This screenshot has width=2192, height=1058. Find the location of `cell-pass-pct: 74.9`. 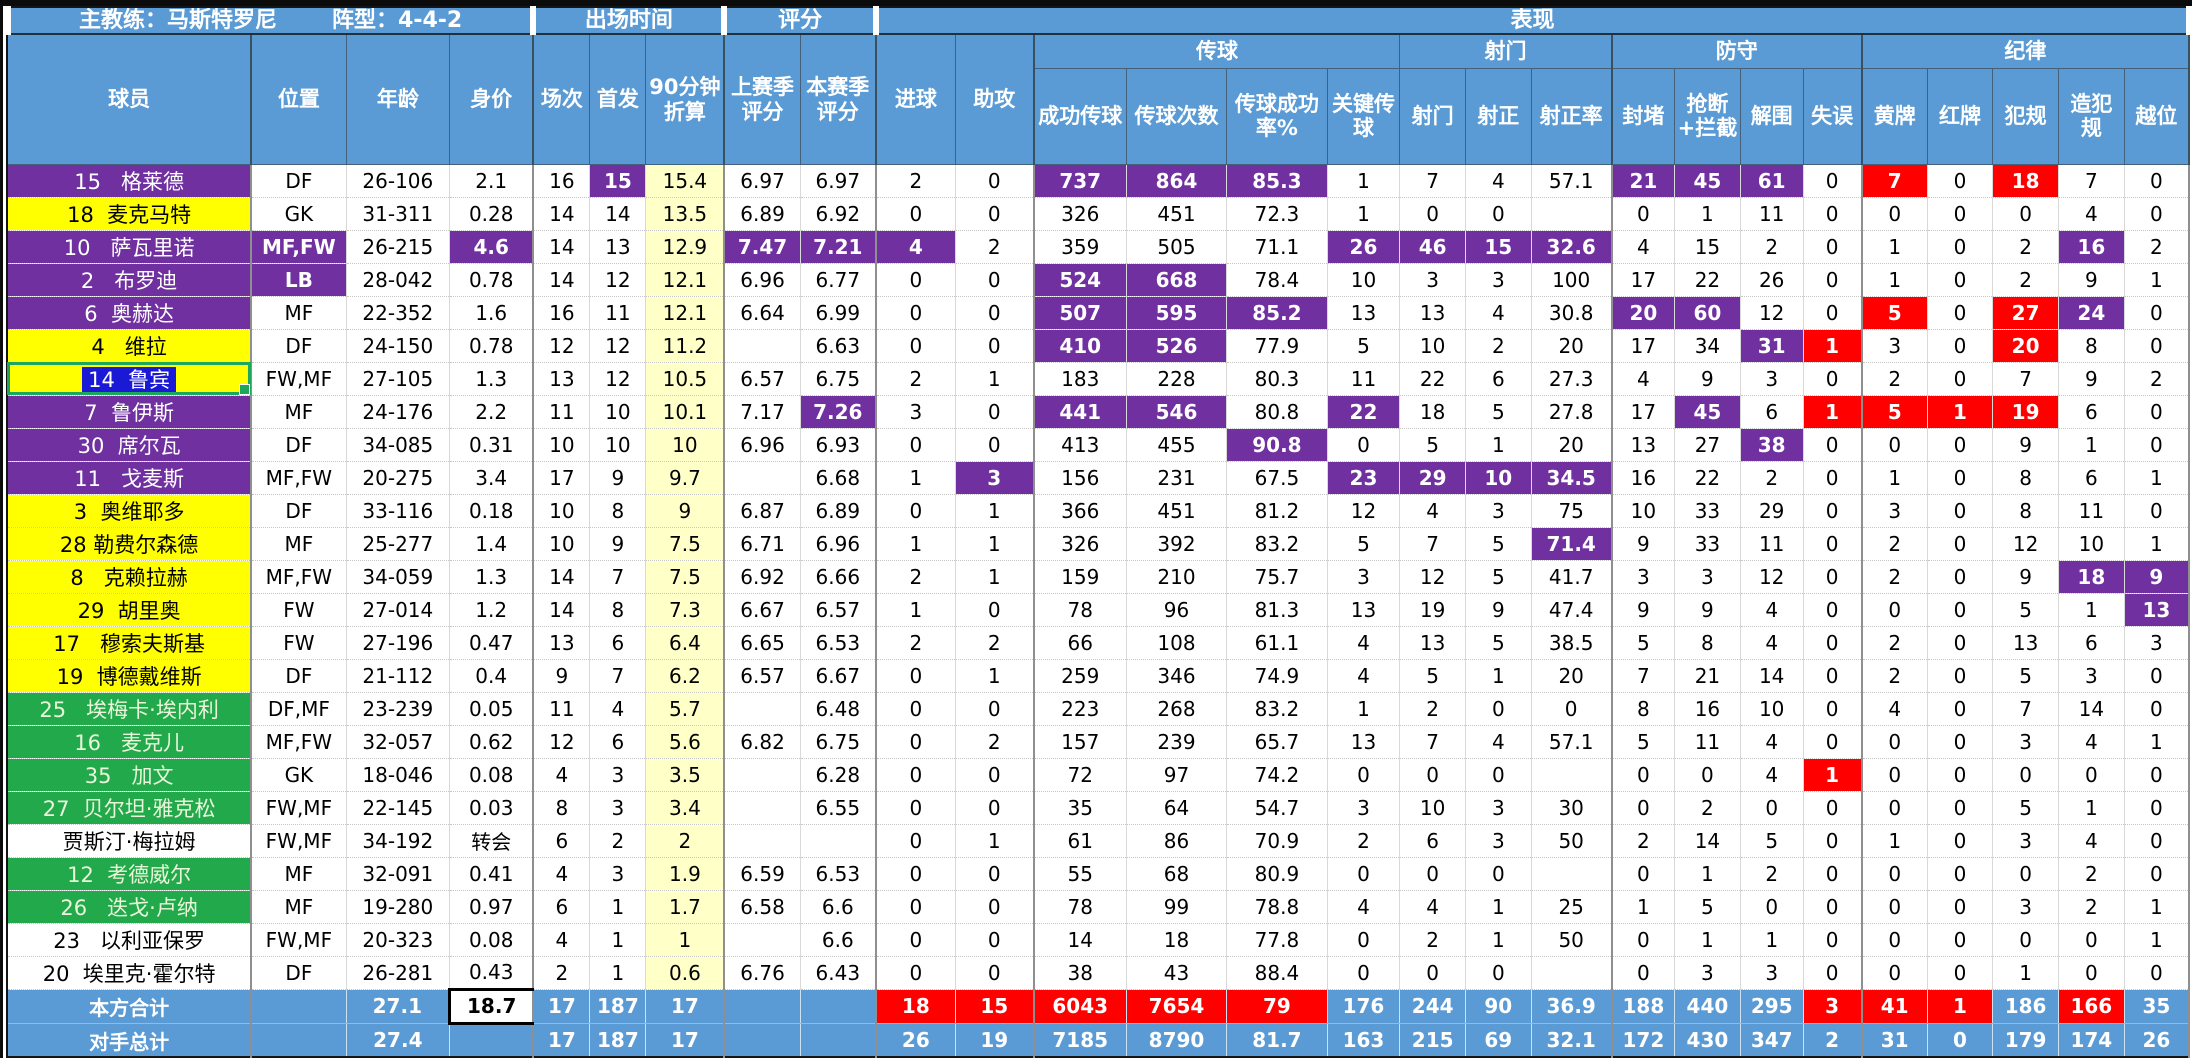

cell-pass-pct: 74.9 is located at coordinates (1277, 676).